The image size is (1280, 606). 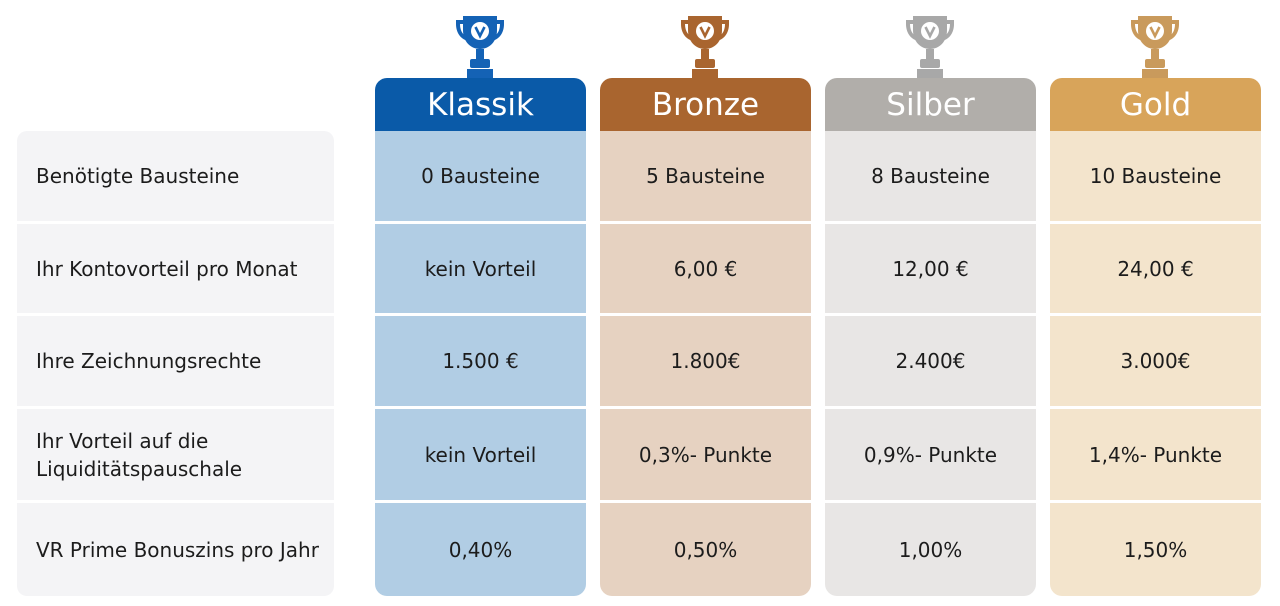 What do you see at coordinates (480, 104) in the screenshot?
I see `tier-header: Klassik` at bounding box center [480, 104].